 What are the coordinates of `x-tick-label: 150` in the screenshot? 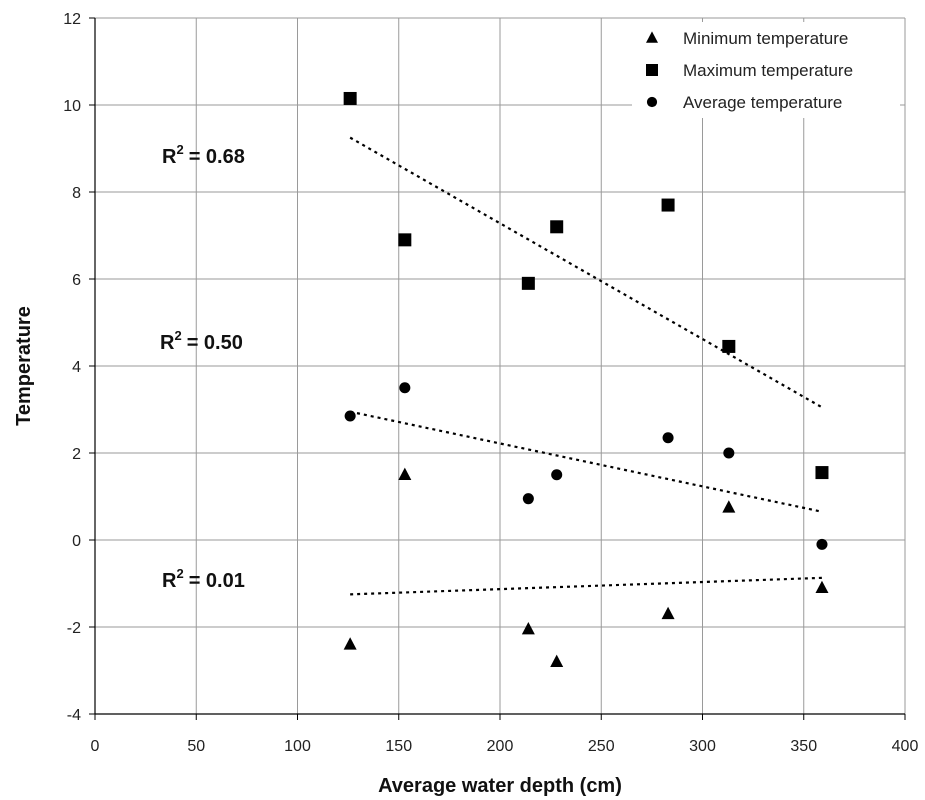 It's located at (398, 746).